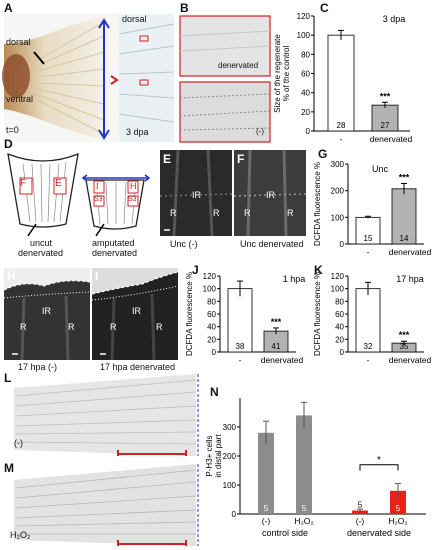  What do you see at coordinates (323, 154) in the screenshot?
I see `panel-G-letter: G` at bounding box center [323, 154].